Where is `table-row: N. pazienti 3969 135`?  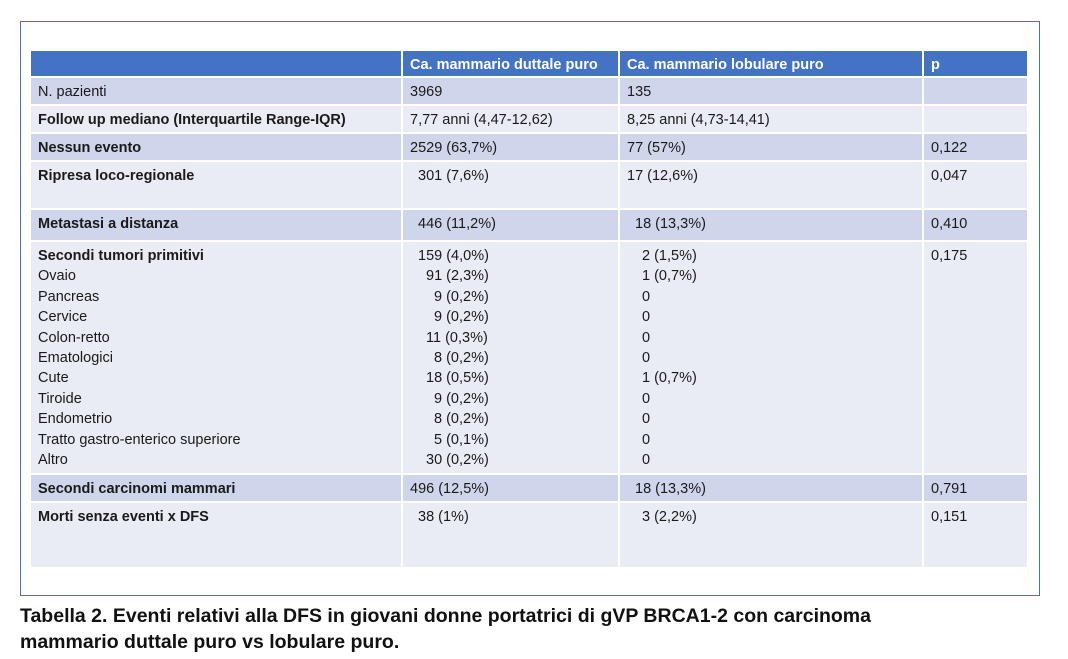
table-row: N. pazienti 3969 135 is located at coordinates (529, 92).